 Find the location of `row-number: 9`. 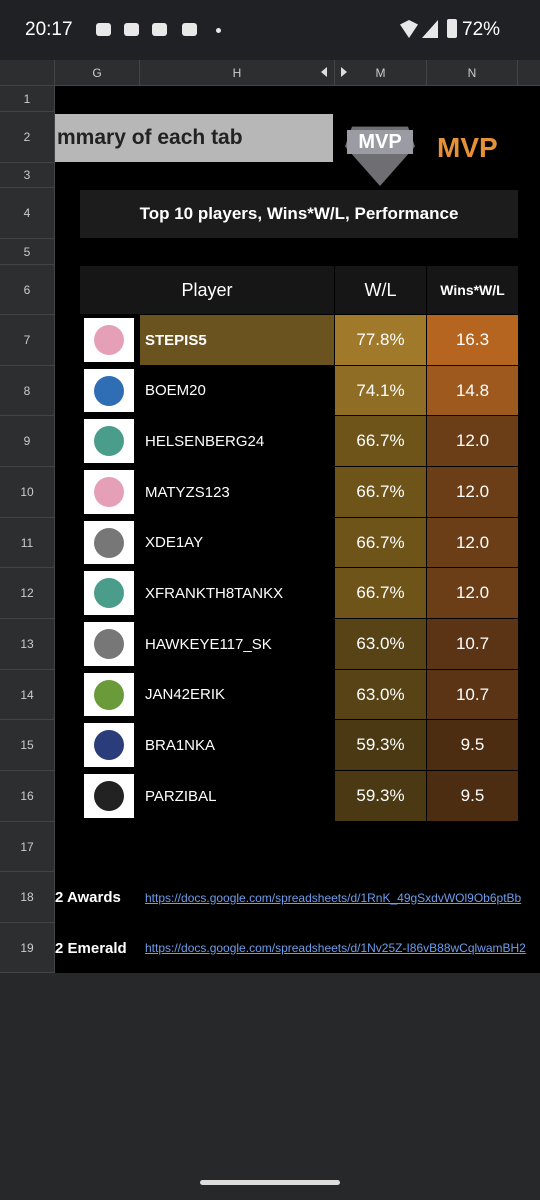

row-number: 9 is located at coordinates (27, 441).